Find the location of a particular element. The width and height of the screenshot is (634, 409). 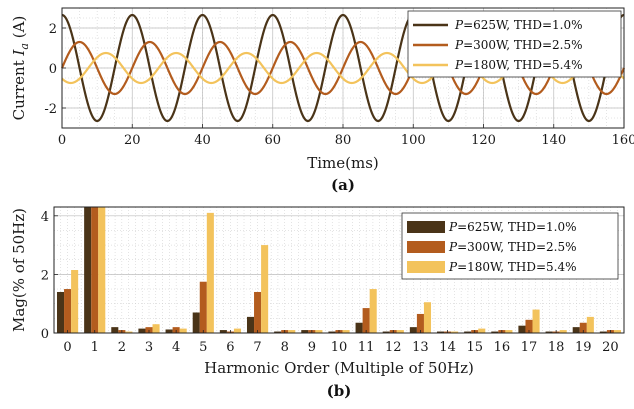

legend-entry: P=180W, THD=5.4% is located at coordinates (512, 267).